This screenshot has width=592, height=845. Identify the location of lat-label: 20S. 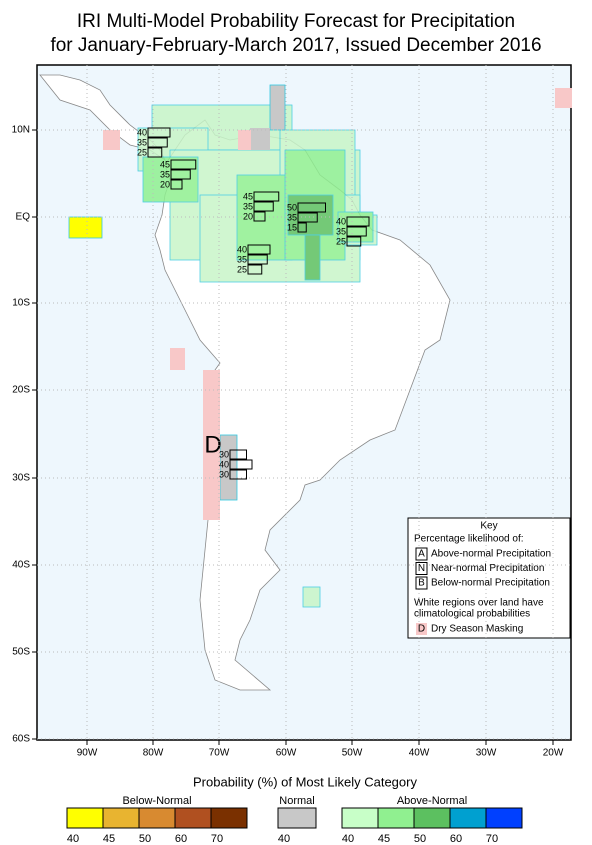
(21, 390).